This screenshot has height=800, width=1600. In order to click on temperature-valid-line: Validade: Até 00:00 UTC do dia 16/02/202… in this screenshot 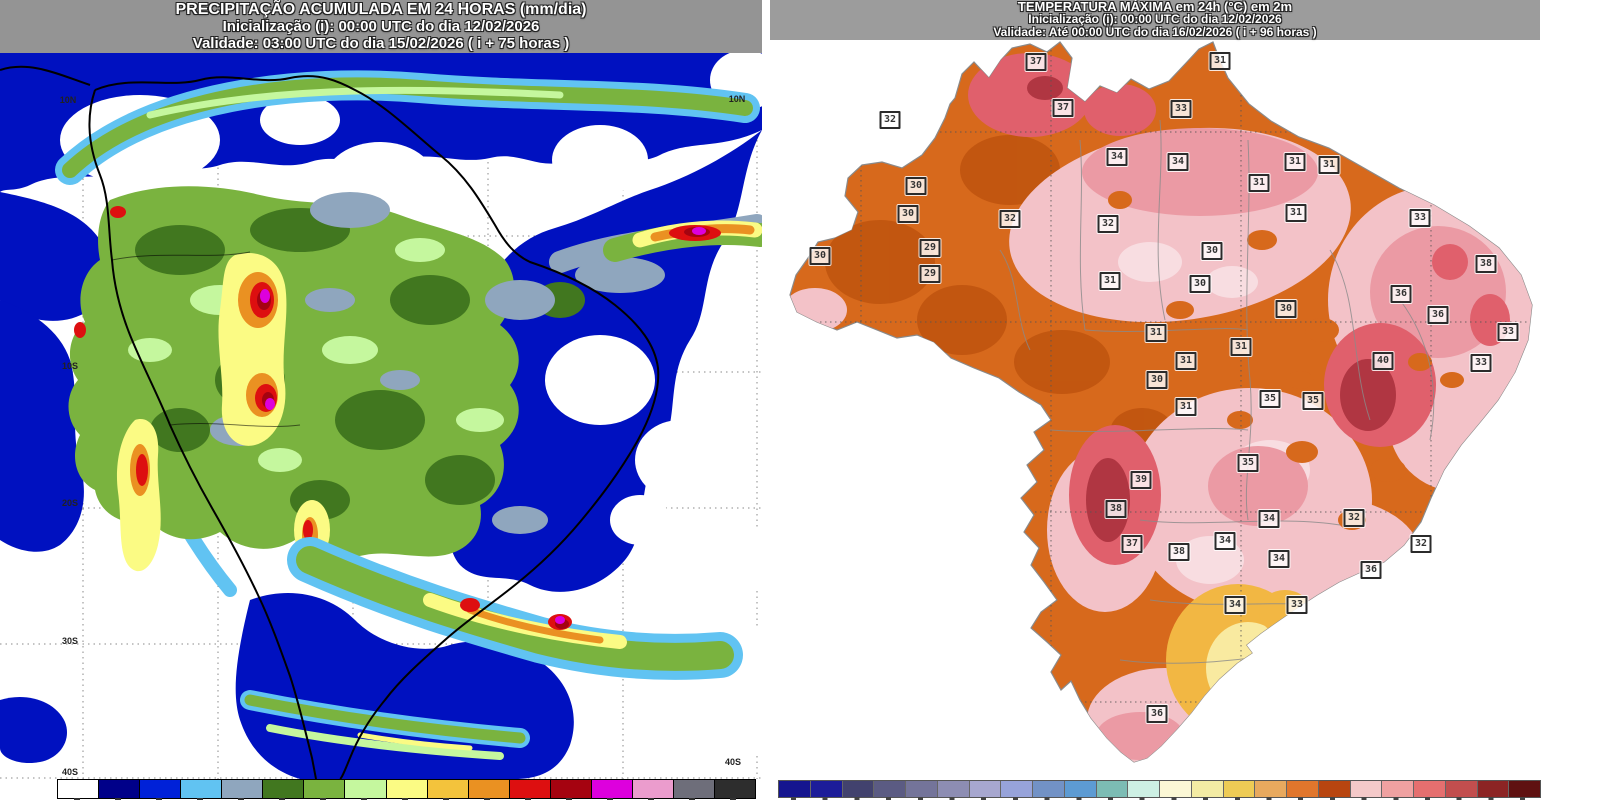, I will do `click(1155, 32)`.